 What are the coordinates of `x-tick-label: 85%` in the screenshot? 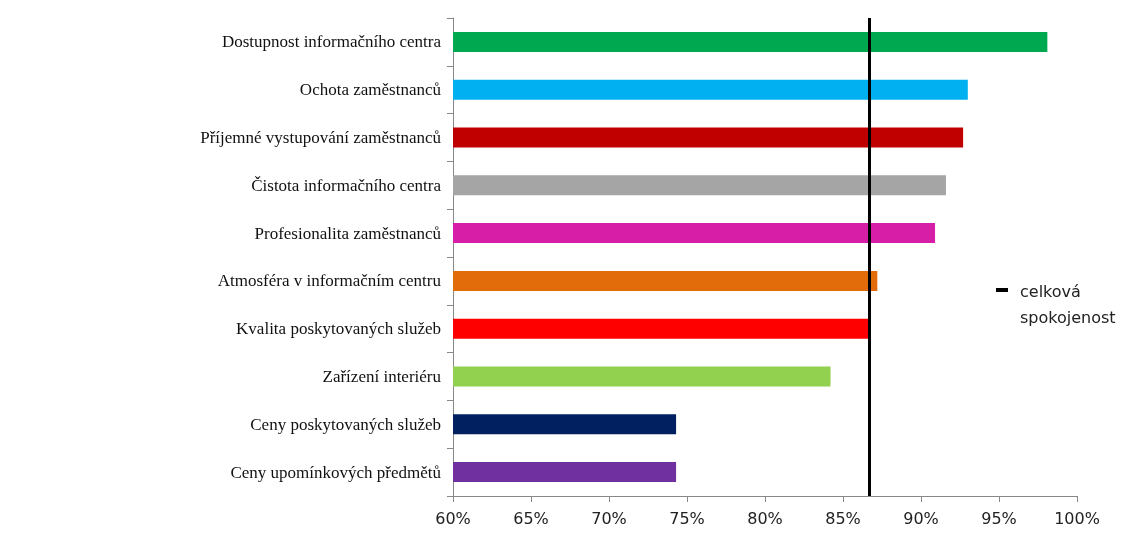 It's located at (843, 518).